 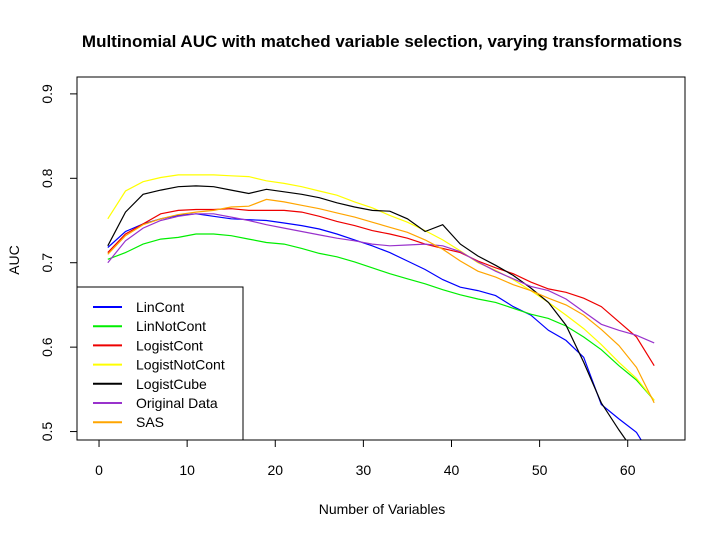 What do you see at coordinates (99, 470) in the screenshot?
I see `x-tick-label: 0` at bounding box center [99, 470].